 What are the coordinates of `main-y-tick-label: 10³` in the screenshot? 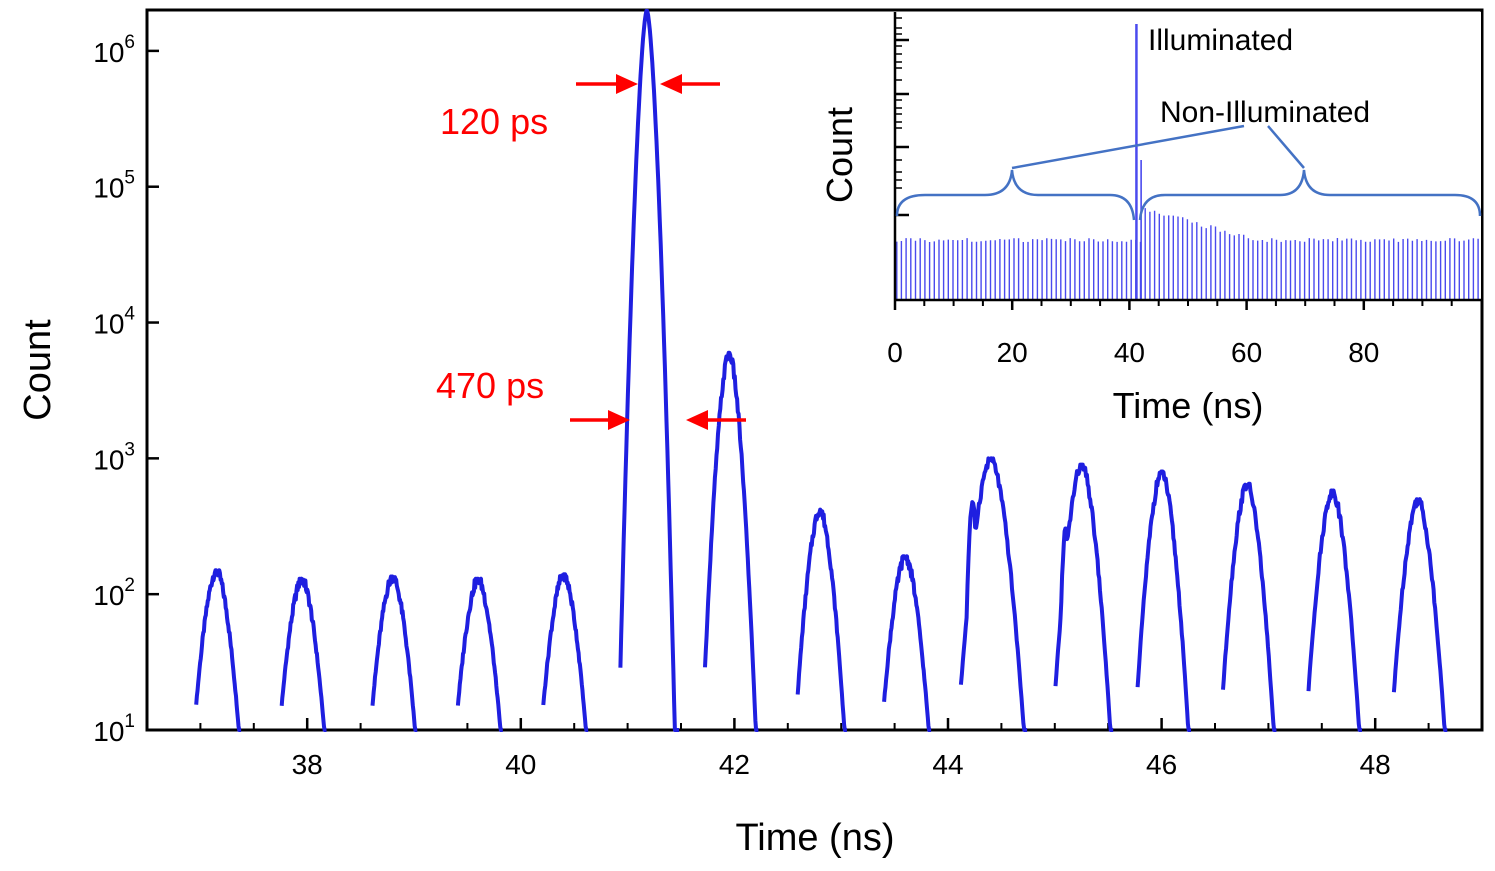 It's located at (114, 457).